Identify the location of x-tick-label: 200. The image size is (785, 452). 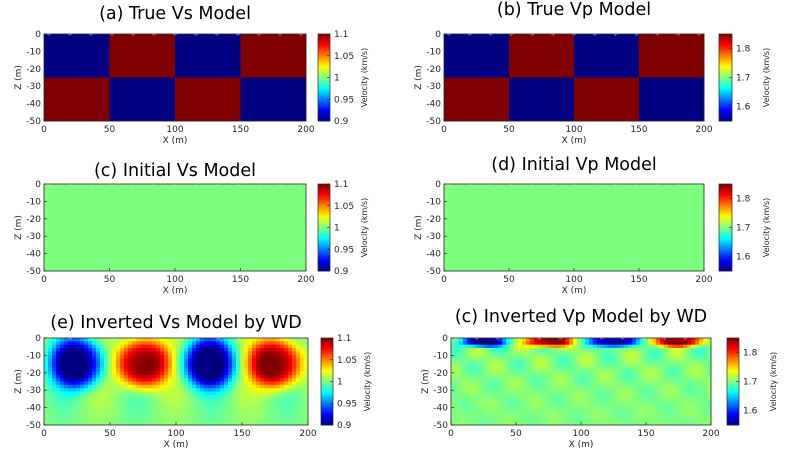
(710, 434).